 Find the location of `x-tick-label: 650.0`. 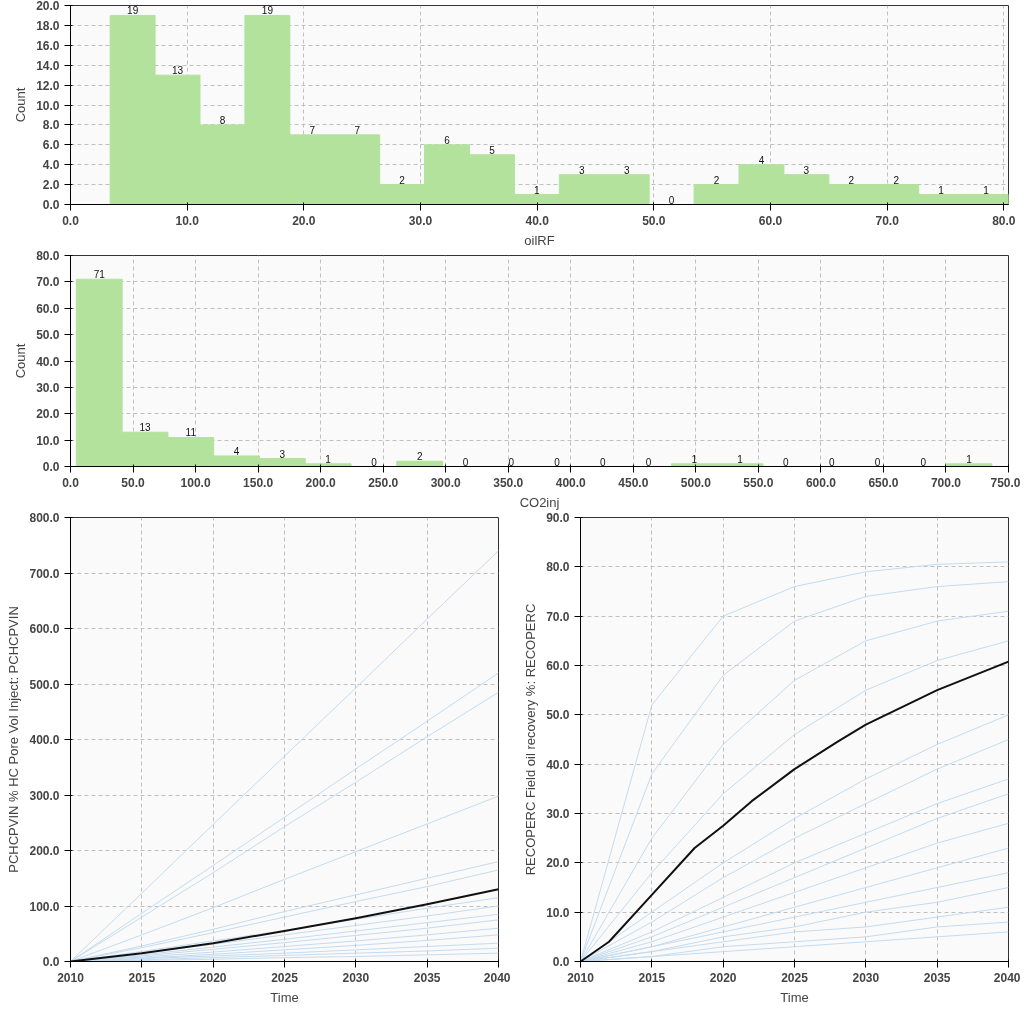

x-tick-label: 650.0 is located at coordinates (883, 482).